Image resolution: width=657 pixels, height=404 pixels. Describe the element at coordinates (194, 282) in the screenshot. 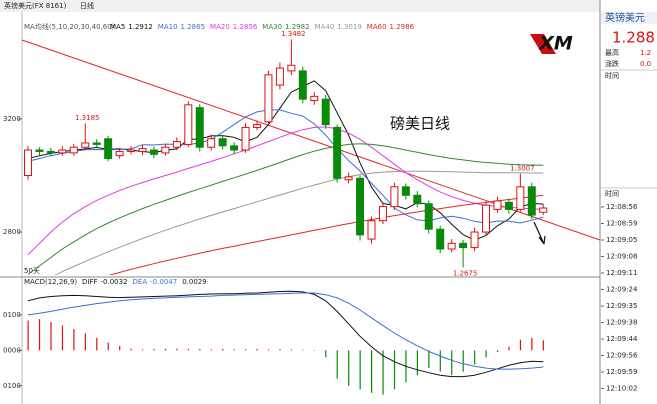

I see `legend-value: 0.0029` at that location.